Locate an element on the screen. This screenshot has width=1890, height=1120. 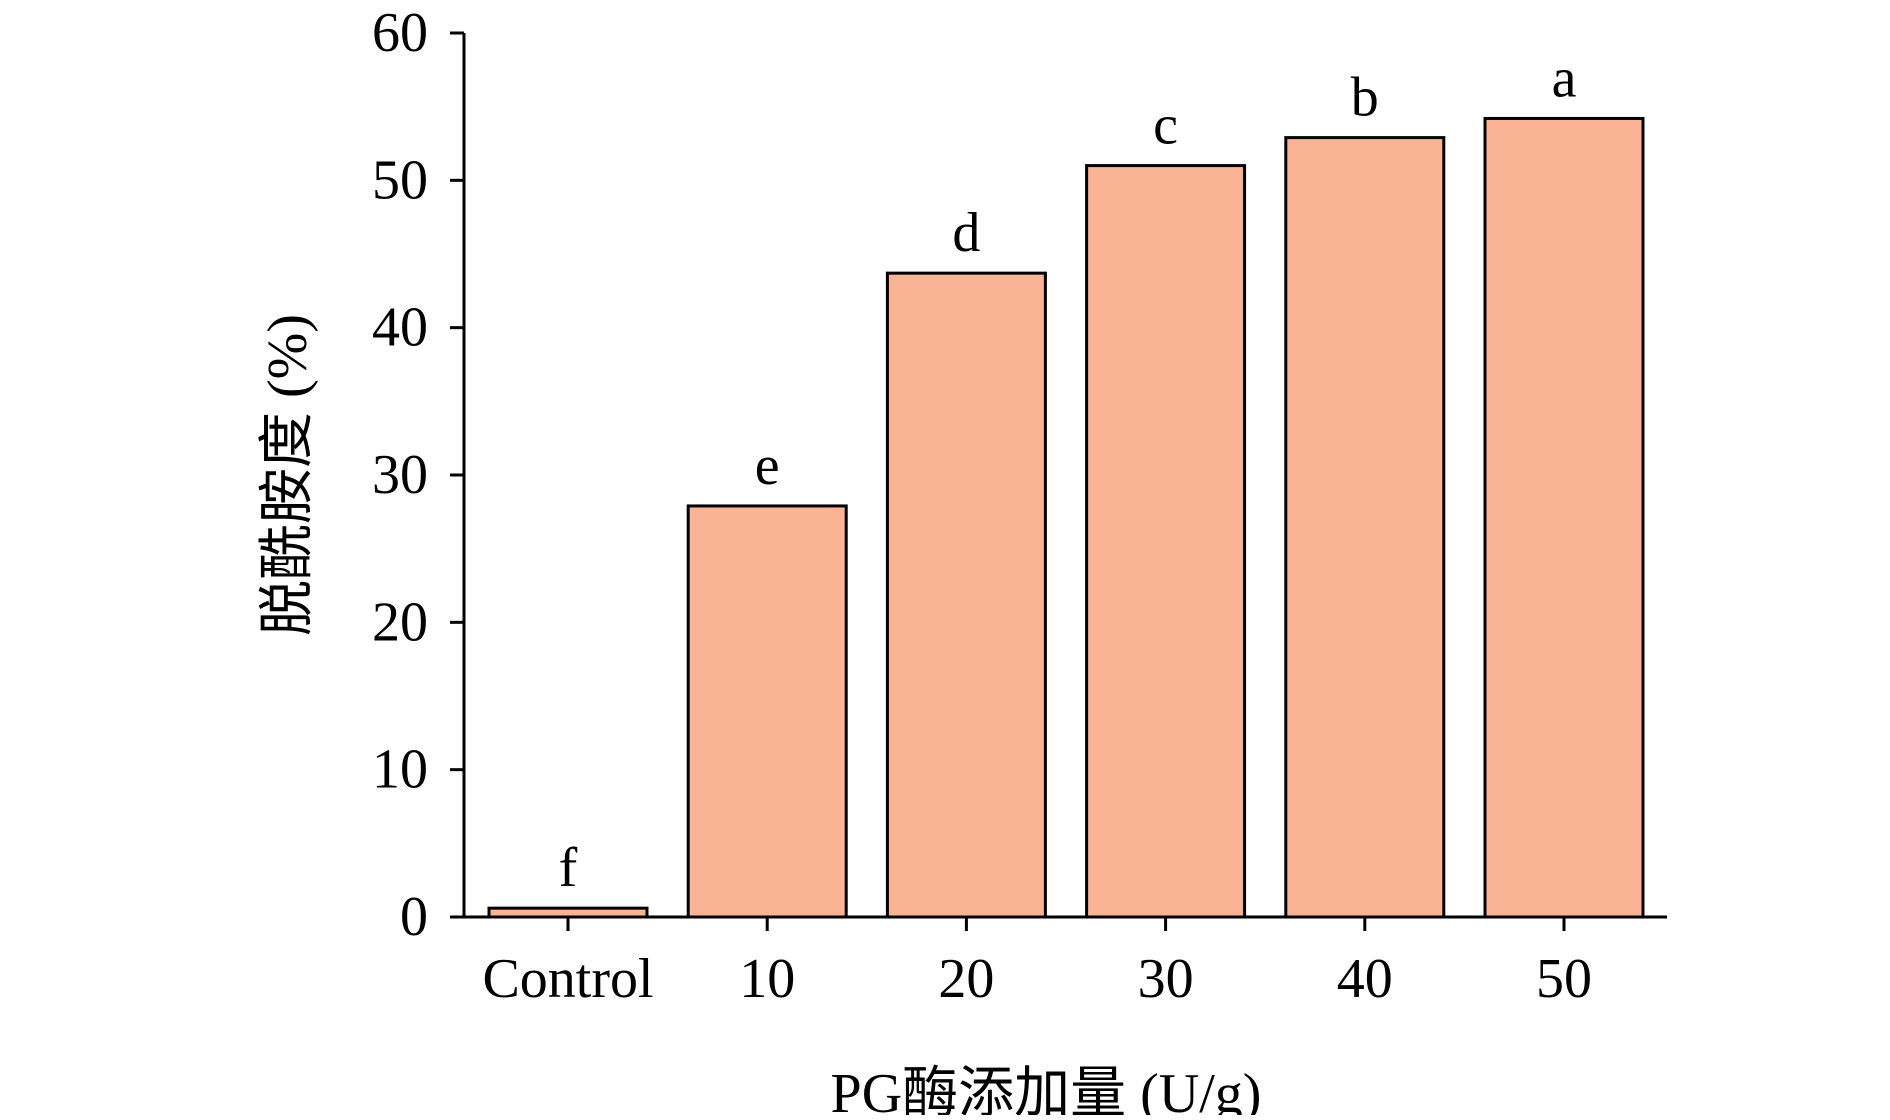
y-tick-label: 50 is located at coordinates (400, 180).